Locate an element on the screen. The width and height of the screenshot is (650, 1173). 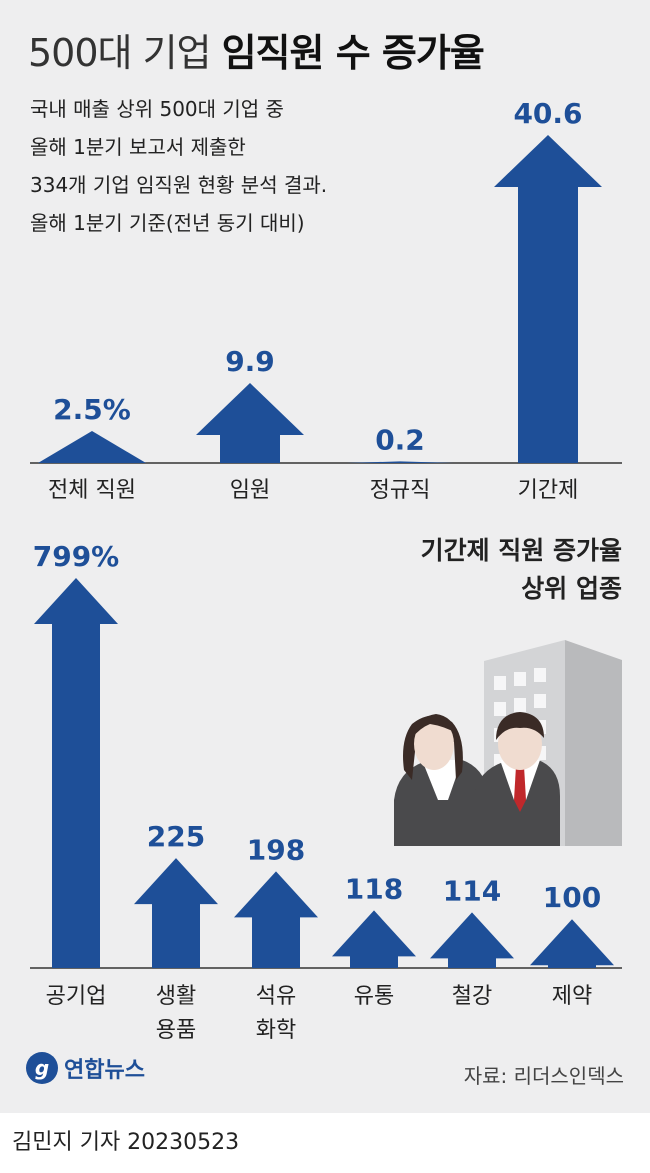
page-title: 500대 기업 임직원 수 증가율 is located at coordinates (256, 49).